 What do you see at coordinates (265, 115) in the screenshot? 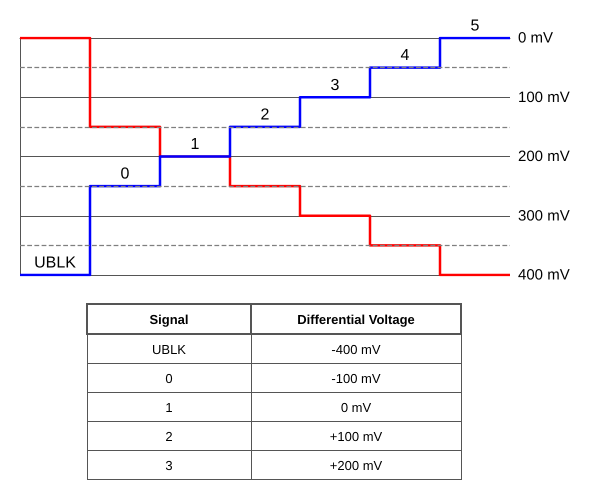
I see `annotation: 2` at bounding box center [265, 115].